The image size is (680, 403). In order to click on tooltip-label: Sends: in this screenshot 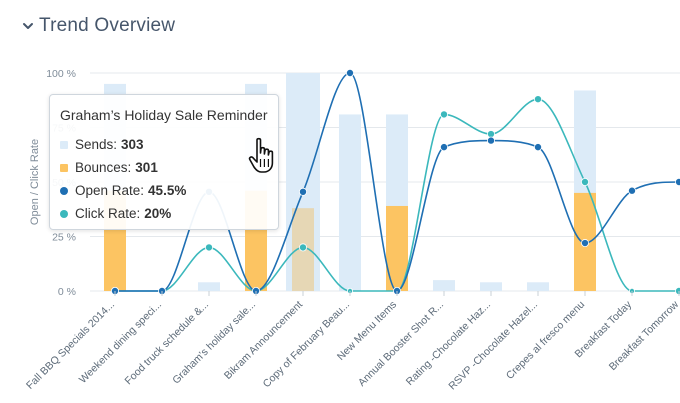, I will do `click(96, 144)`.